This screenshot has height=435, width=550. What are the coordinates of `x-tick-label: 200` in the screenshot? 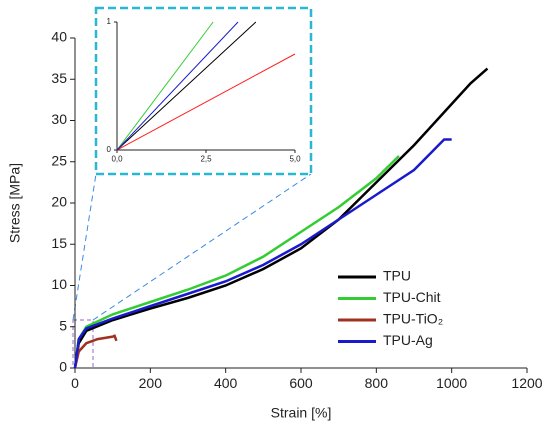 It's located at (151, 383).